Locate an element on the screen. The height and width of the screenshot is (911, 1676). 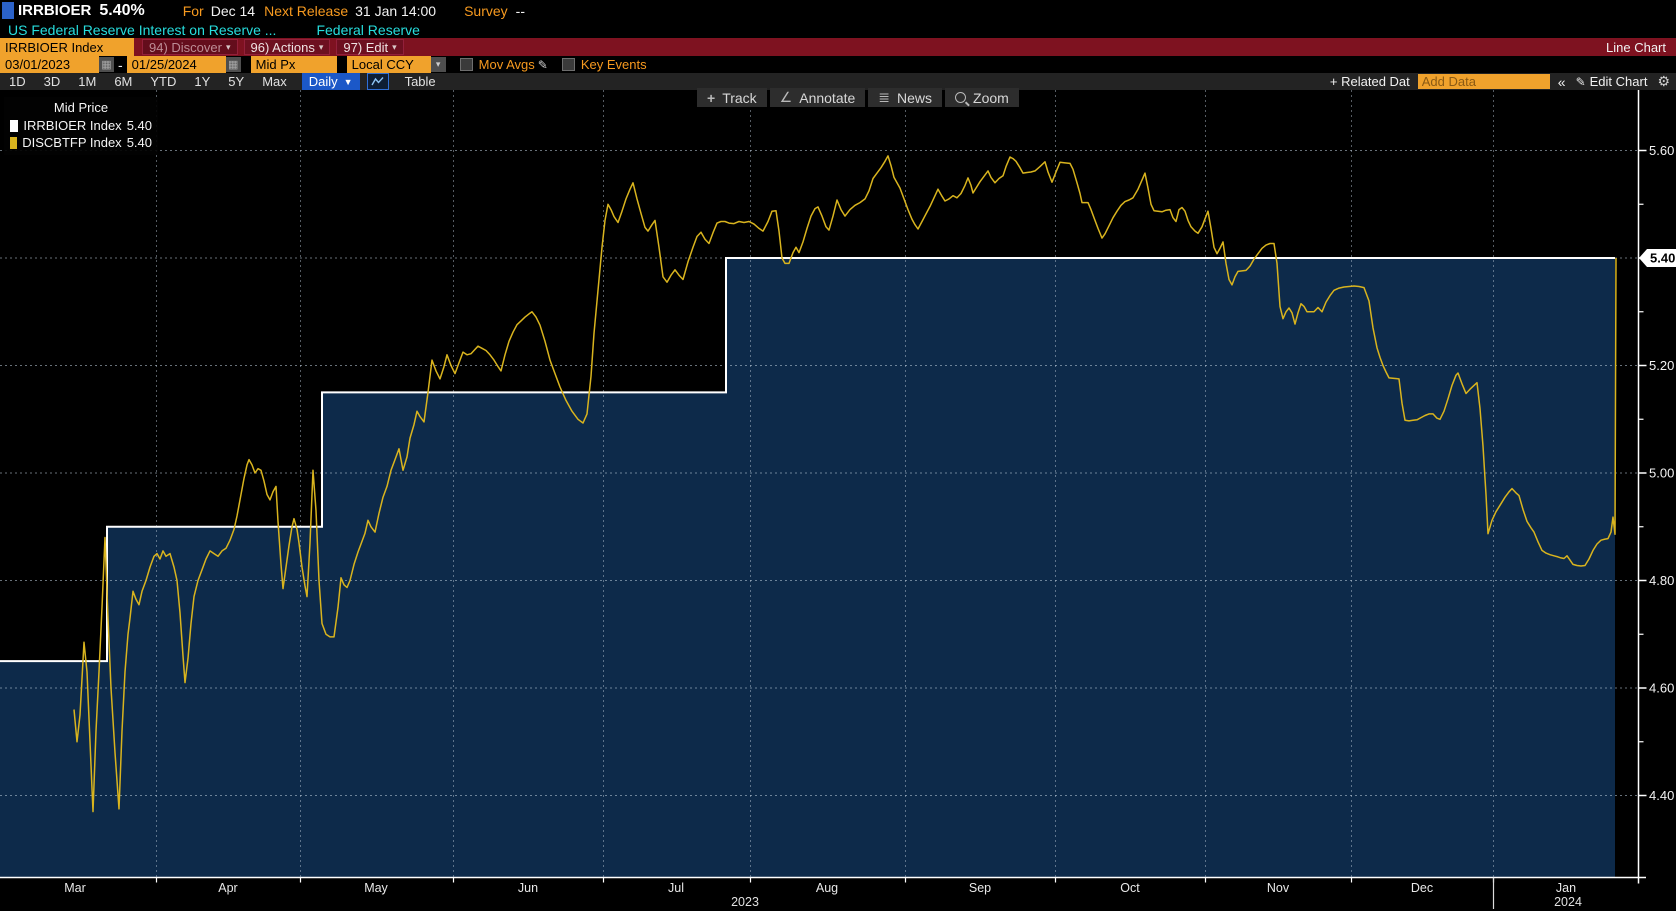
legend-item: DISCBTFP Index 5.40 is located at coordinates (81, 142).